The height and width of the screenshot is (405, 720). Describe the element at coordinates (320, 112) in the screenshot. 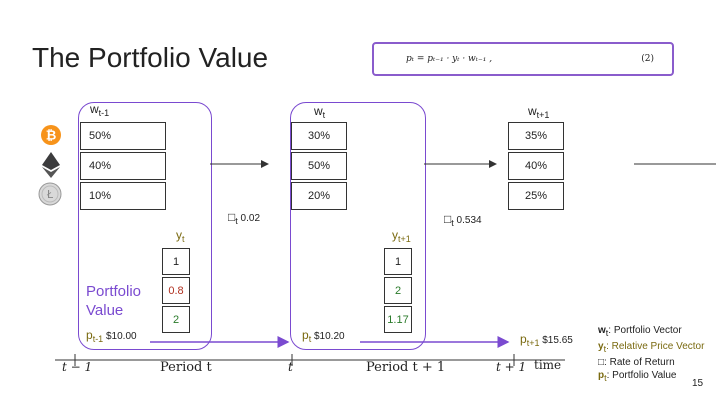

I see `weight-label-t: wt` at that location.